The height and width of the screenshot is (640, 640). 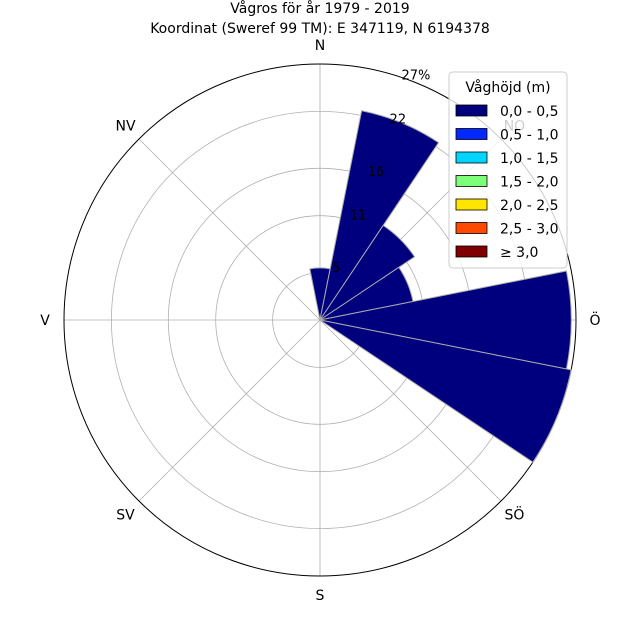 What do you see at coordinates (320, 596) in the screenshot?
I see `direction-label: S` at bounding box center [320, 596].